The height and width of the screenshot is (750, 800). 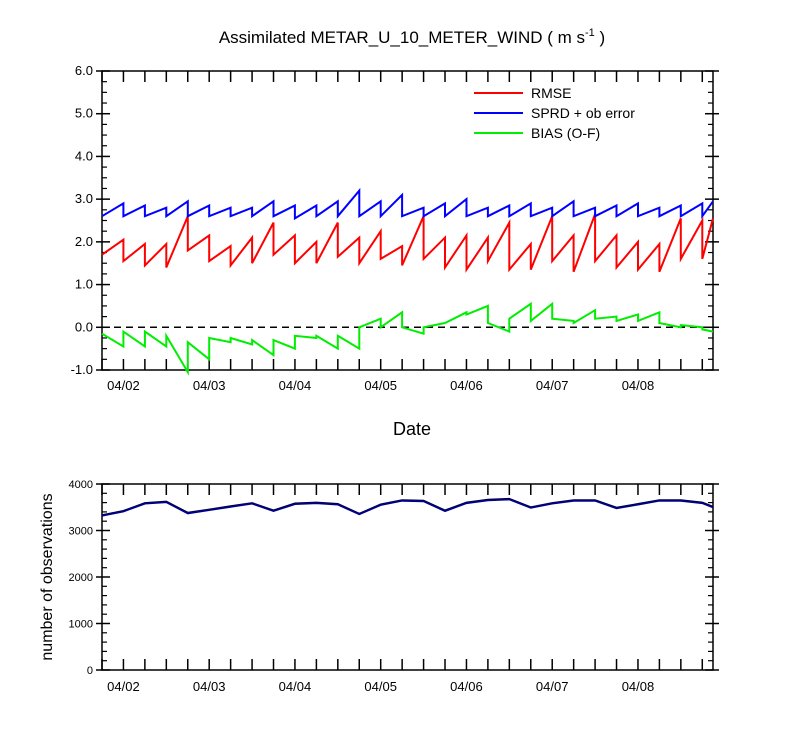 I want to click on legend-sprd-label: SPRD + ob error, so click(x=583, y=113).